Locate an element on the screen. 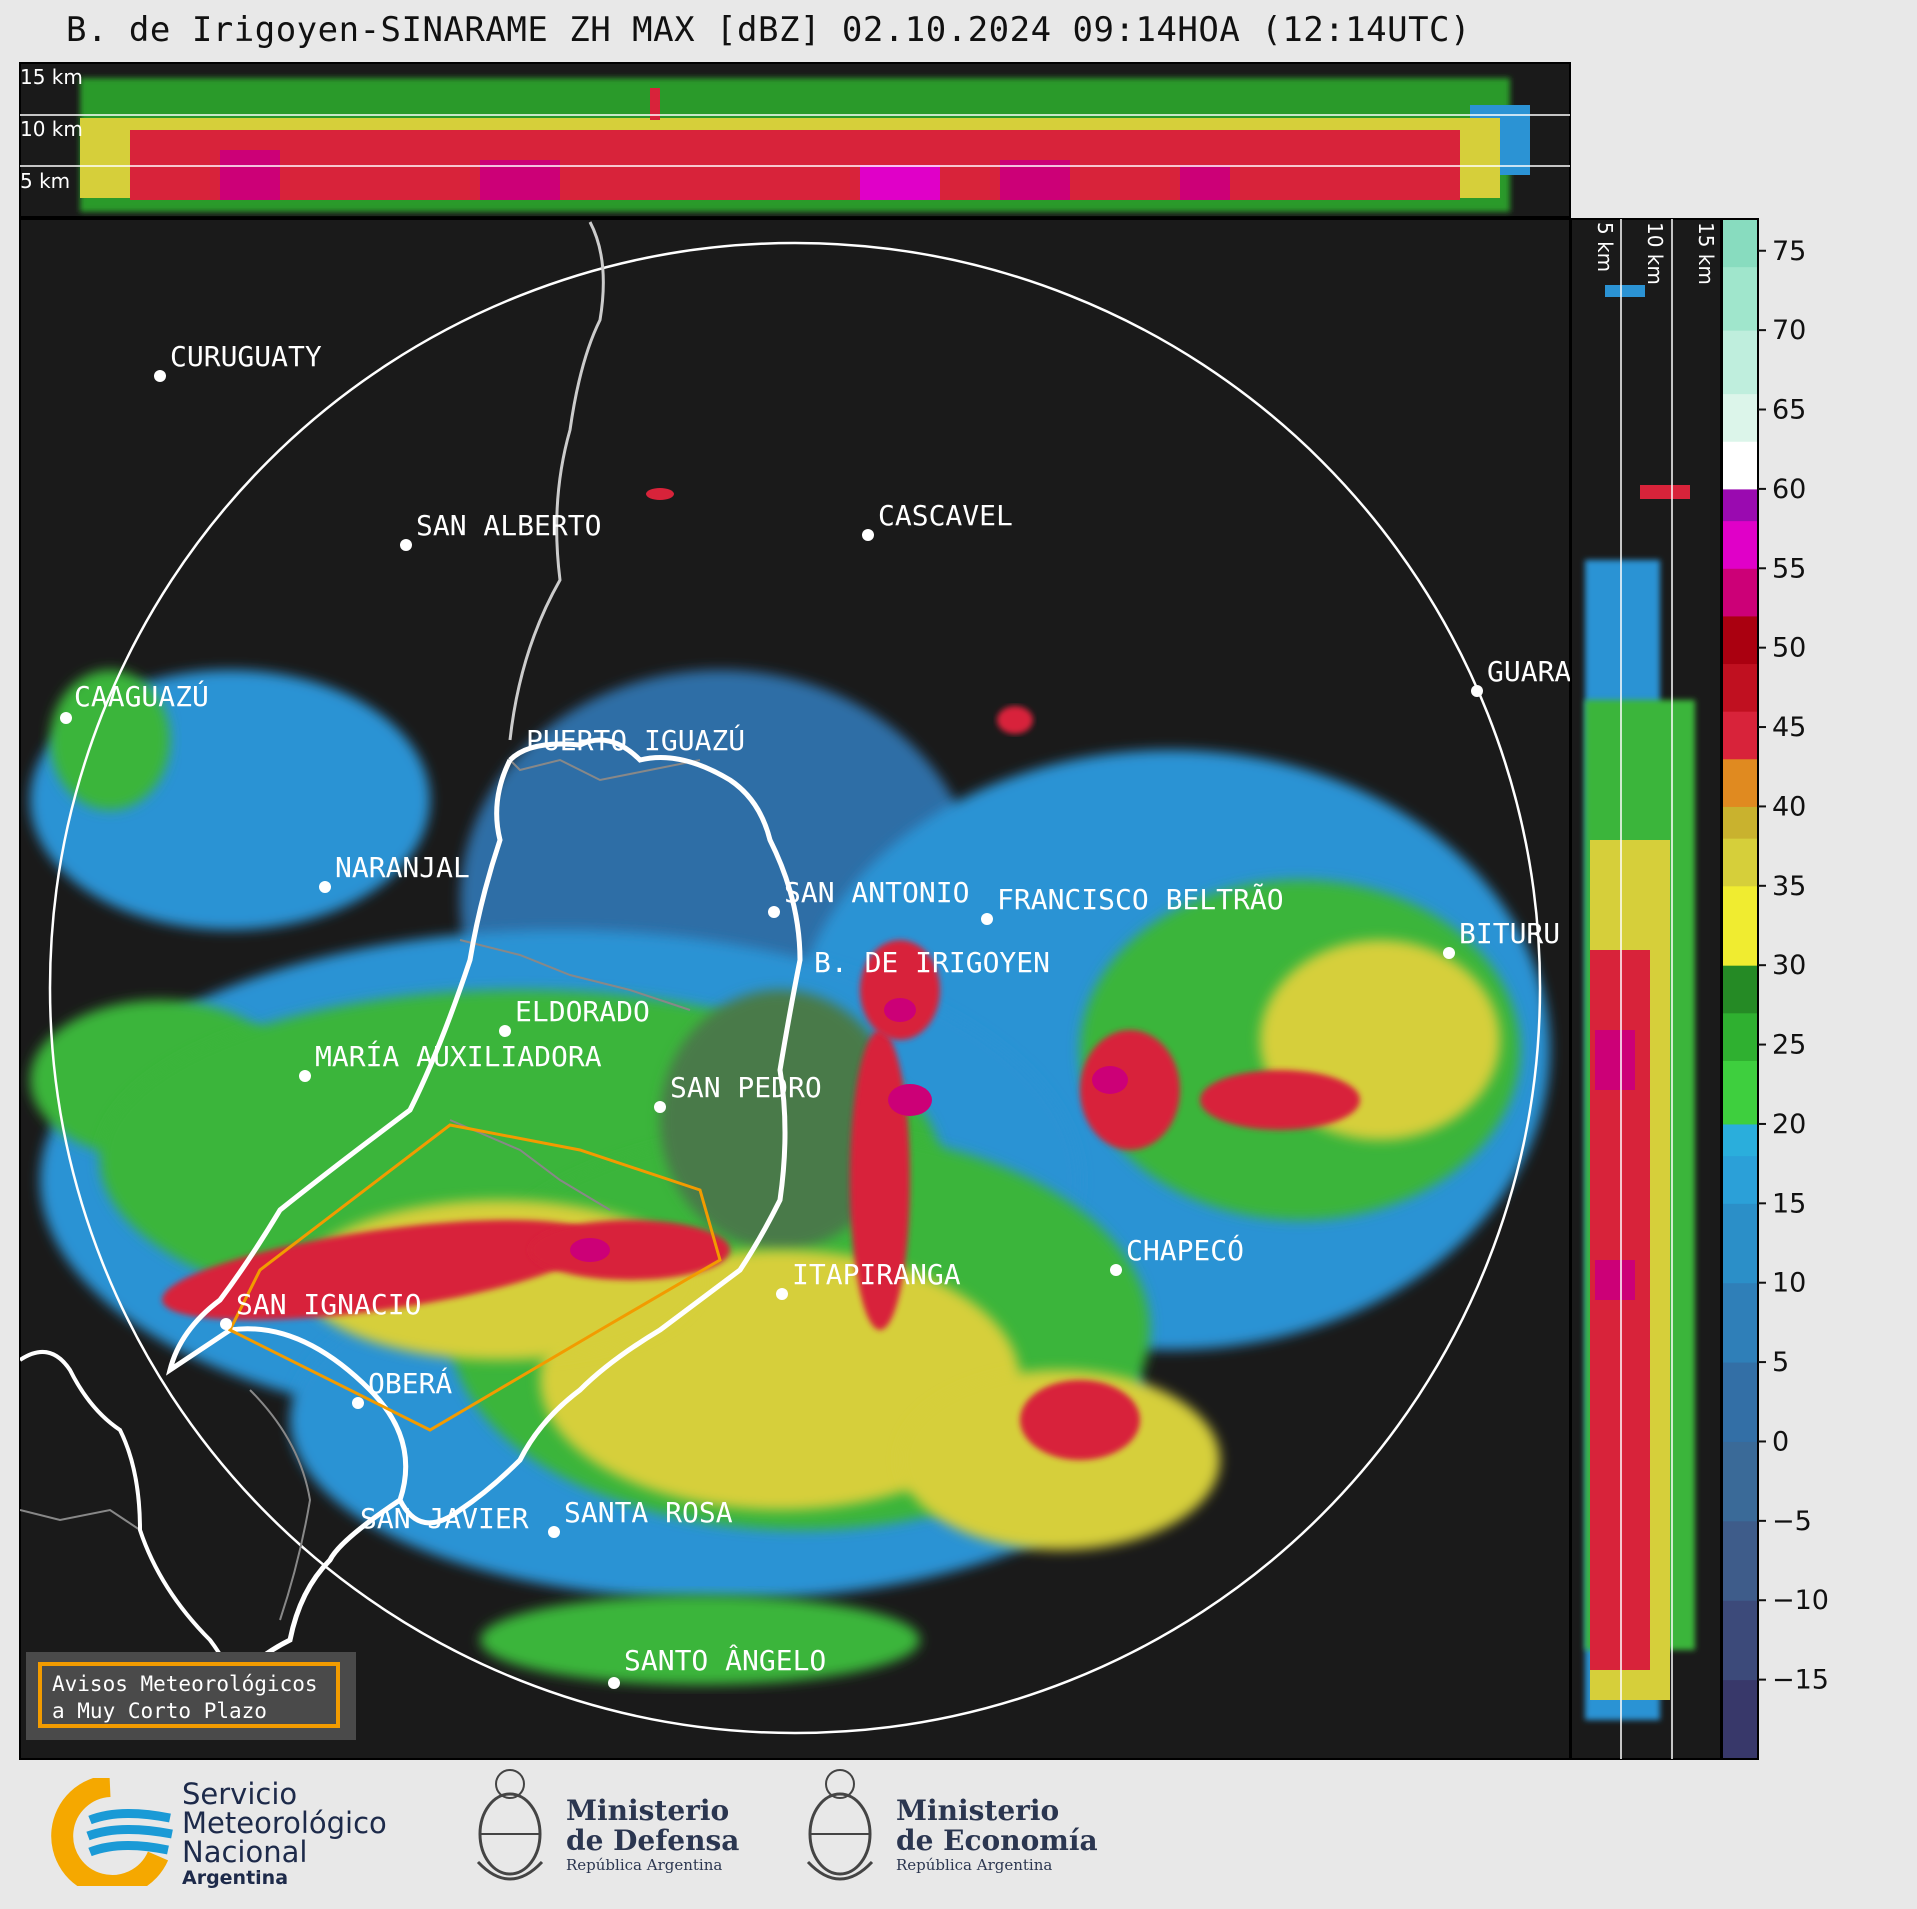  colorbar-tick-label: −5 is located at coordinates (1792, 1521).